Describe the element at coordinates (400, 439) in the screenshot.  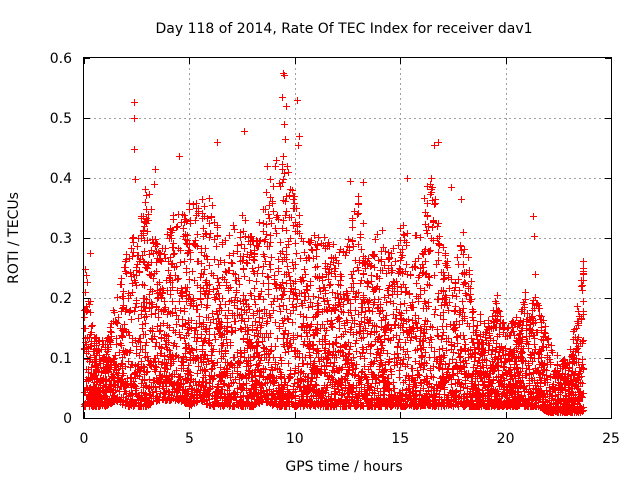
I see `x-tick-label: 15` at that location.